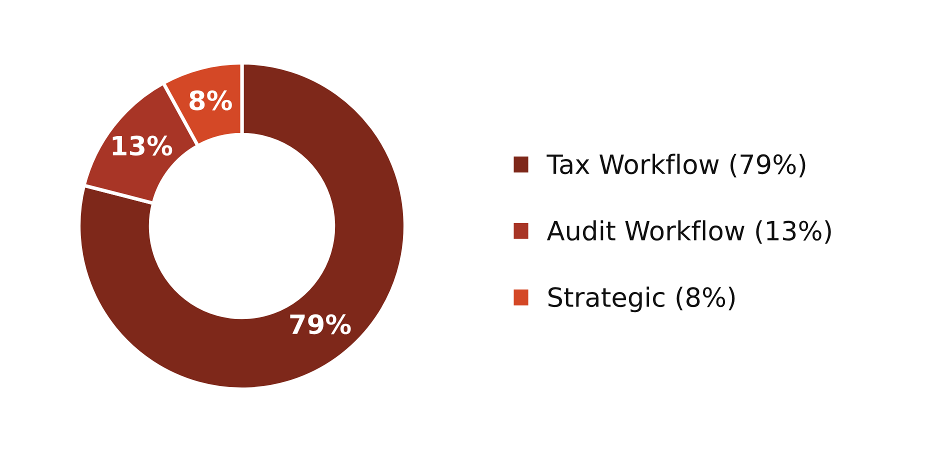 The image size is (929, 457). I want to click on legend-label: Tax Workflow (79%), so click(676, 166).